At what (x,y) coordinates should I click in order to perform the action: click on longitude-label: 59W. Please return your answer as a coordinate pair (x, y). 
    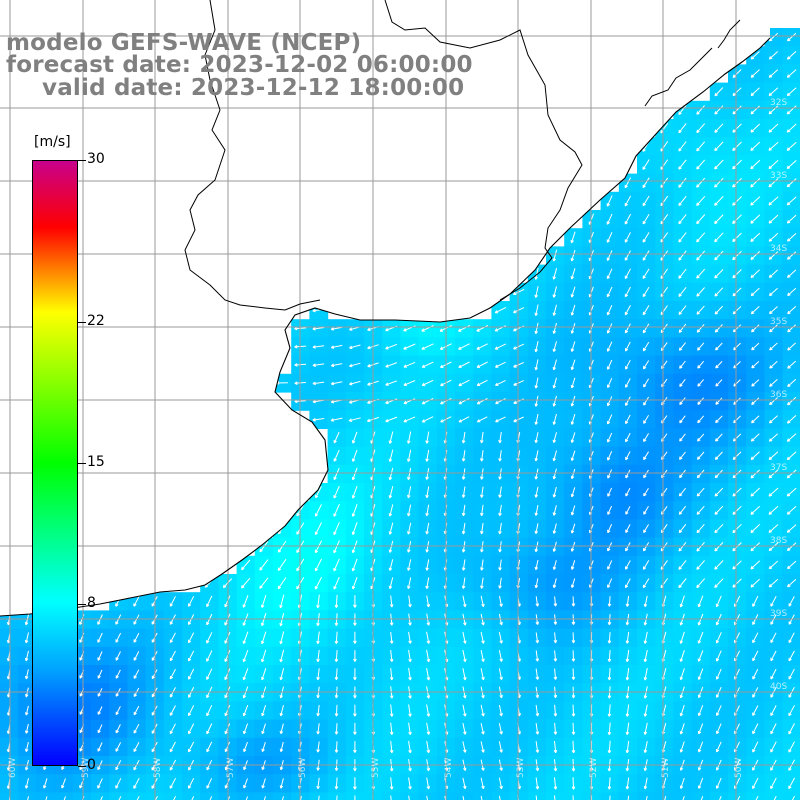
    Looking at the image, I should click on (86, 767).